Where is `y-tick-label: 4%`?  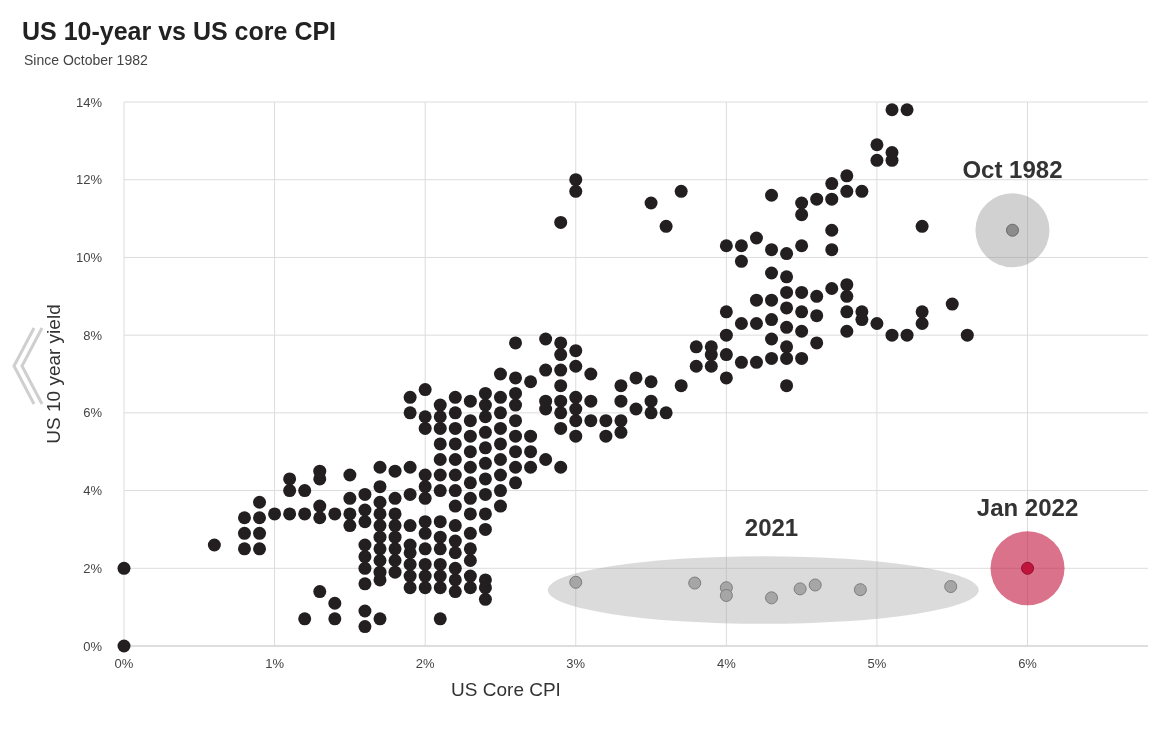 y-tick-label: 4% is located at coordinates (93, 491).